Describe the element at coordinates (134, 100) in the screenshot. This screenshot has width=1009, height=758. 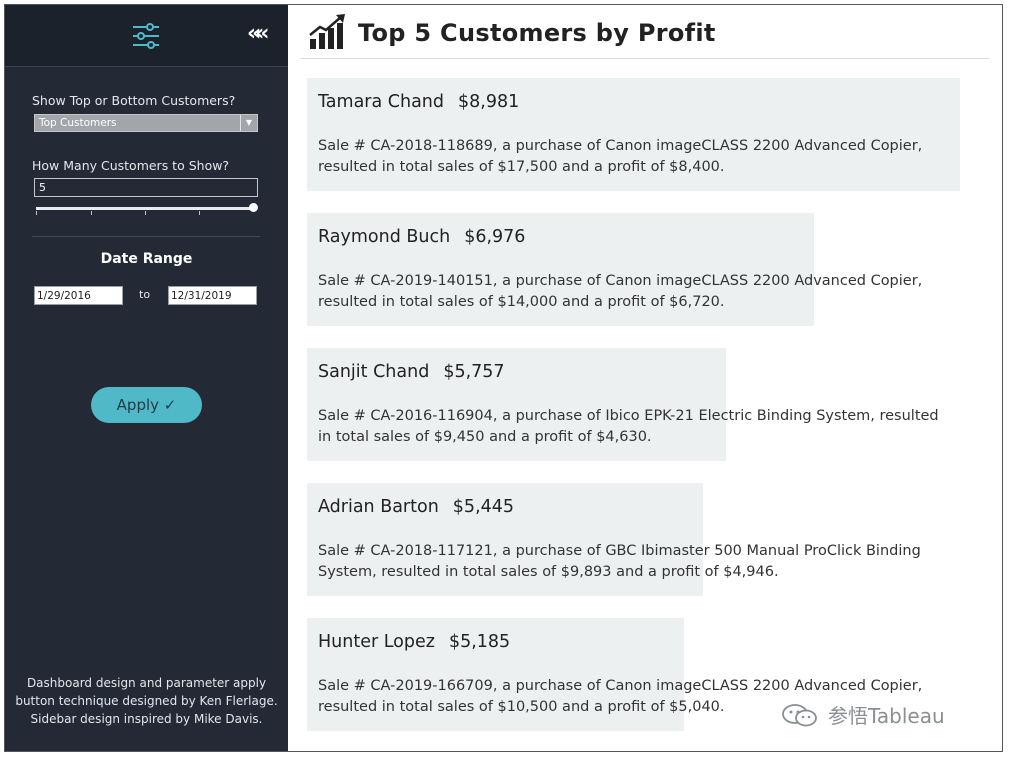
I see `topbottom-label: Show Top or Bottom Customers?` at that location.